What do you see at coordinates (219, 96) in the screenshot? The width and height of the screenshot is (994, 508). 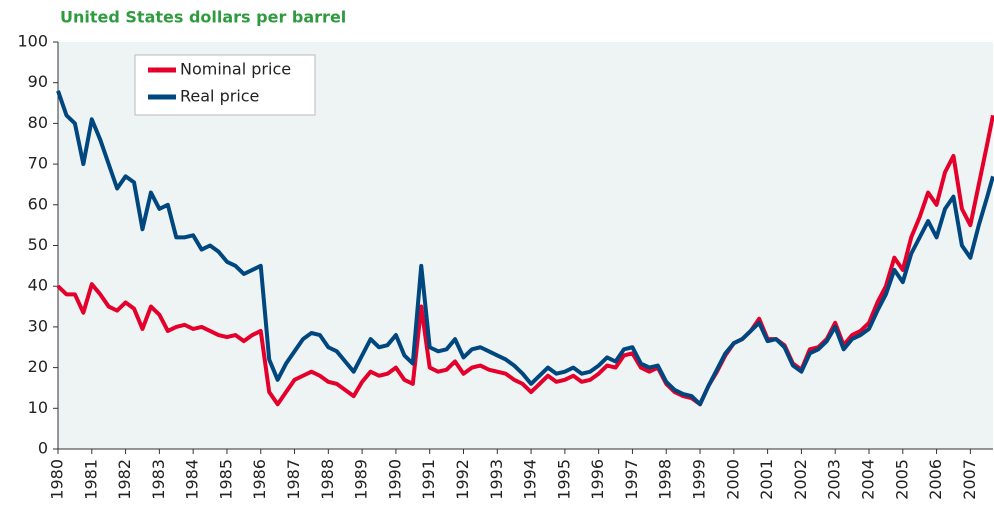 I see `legend-label: Real price` at bounding box center [219, 96].